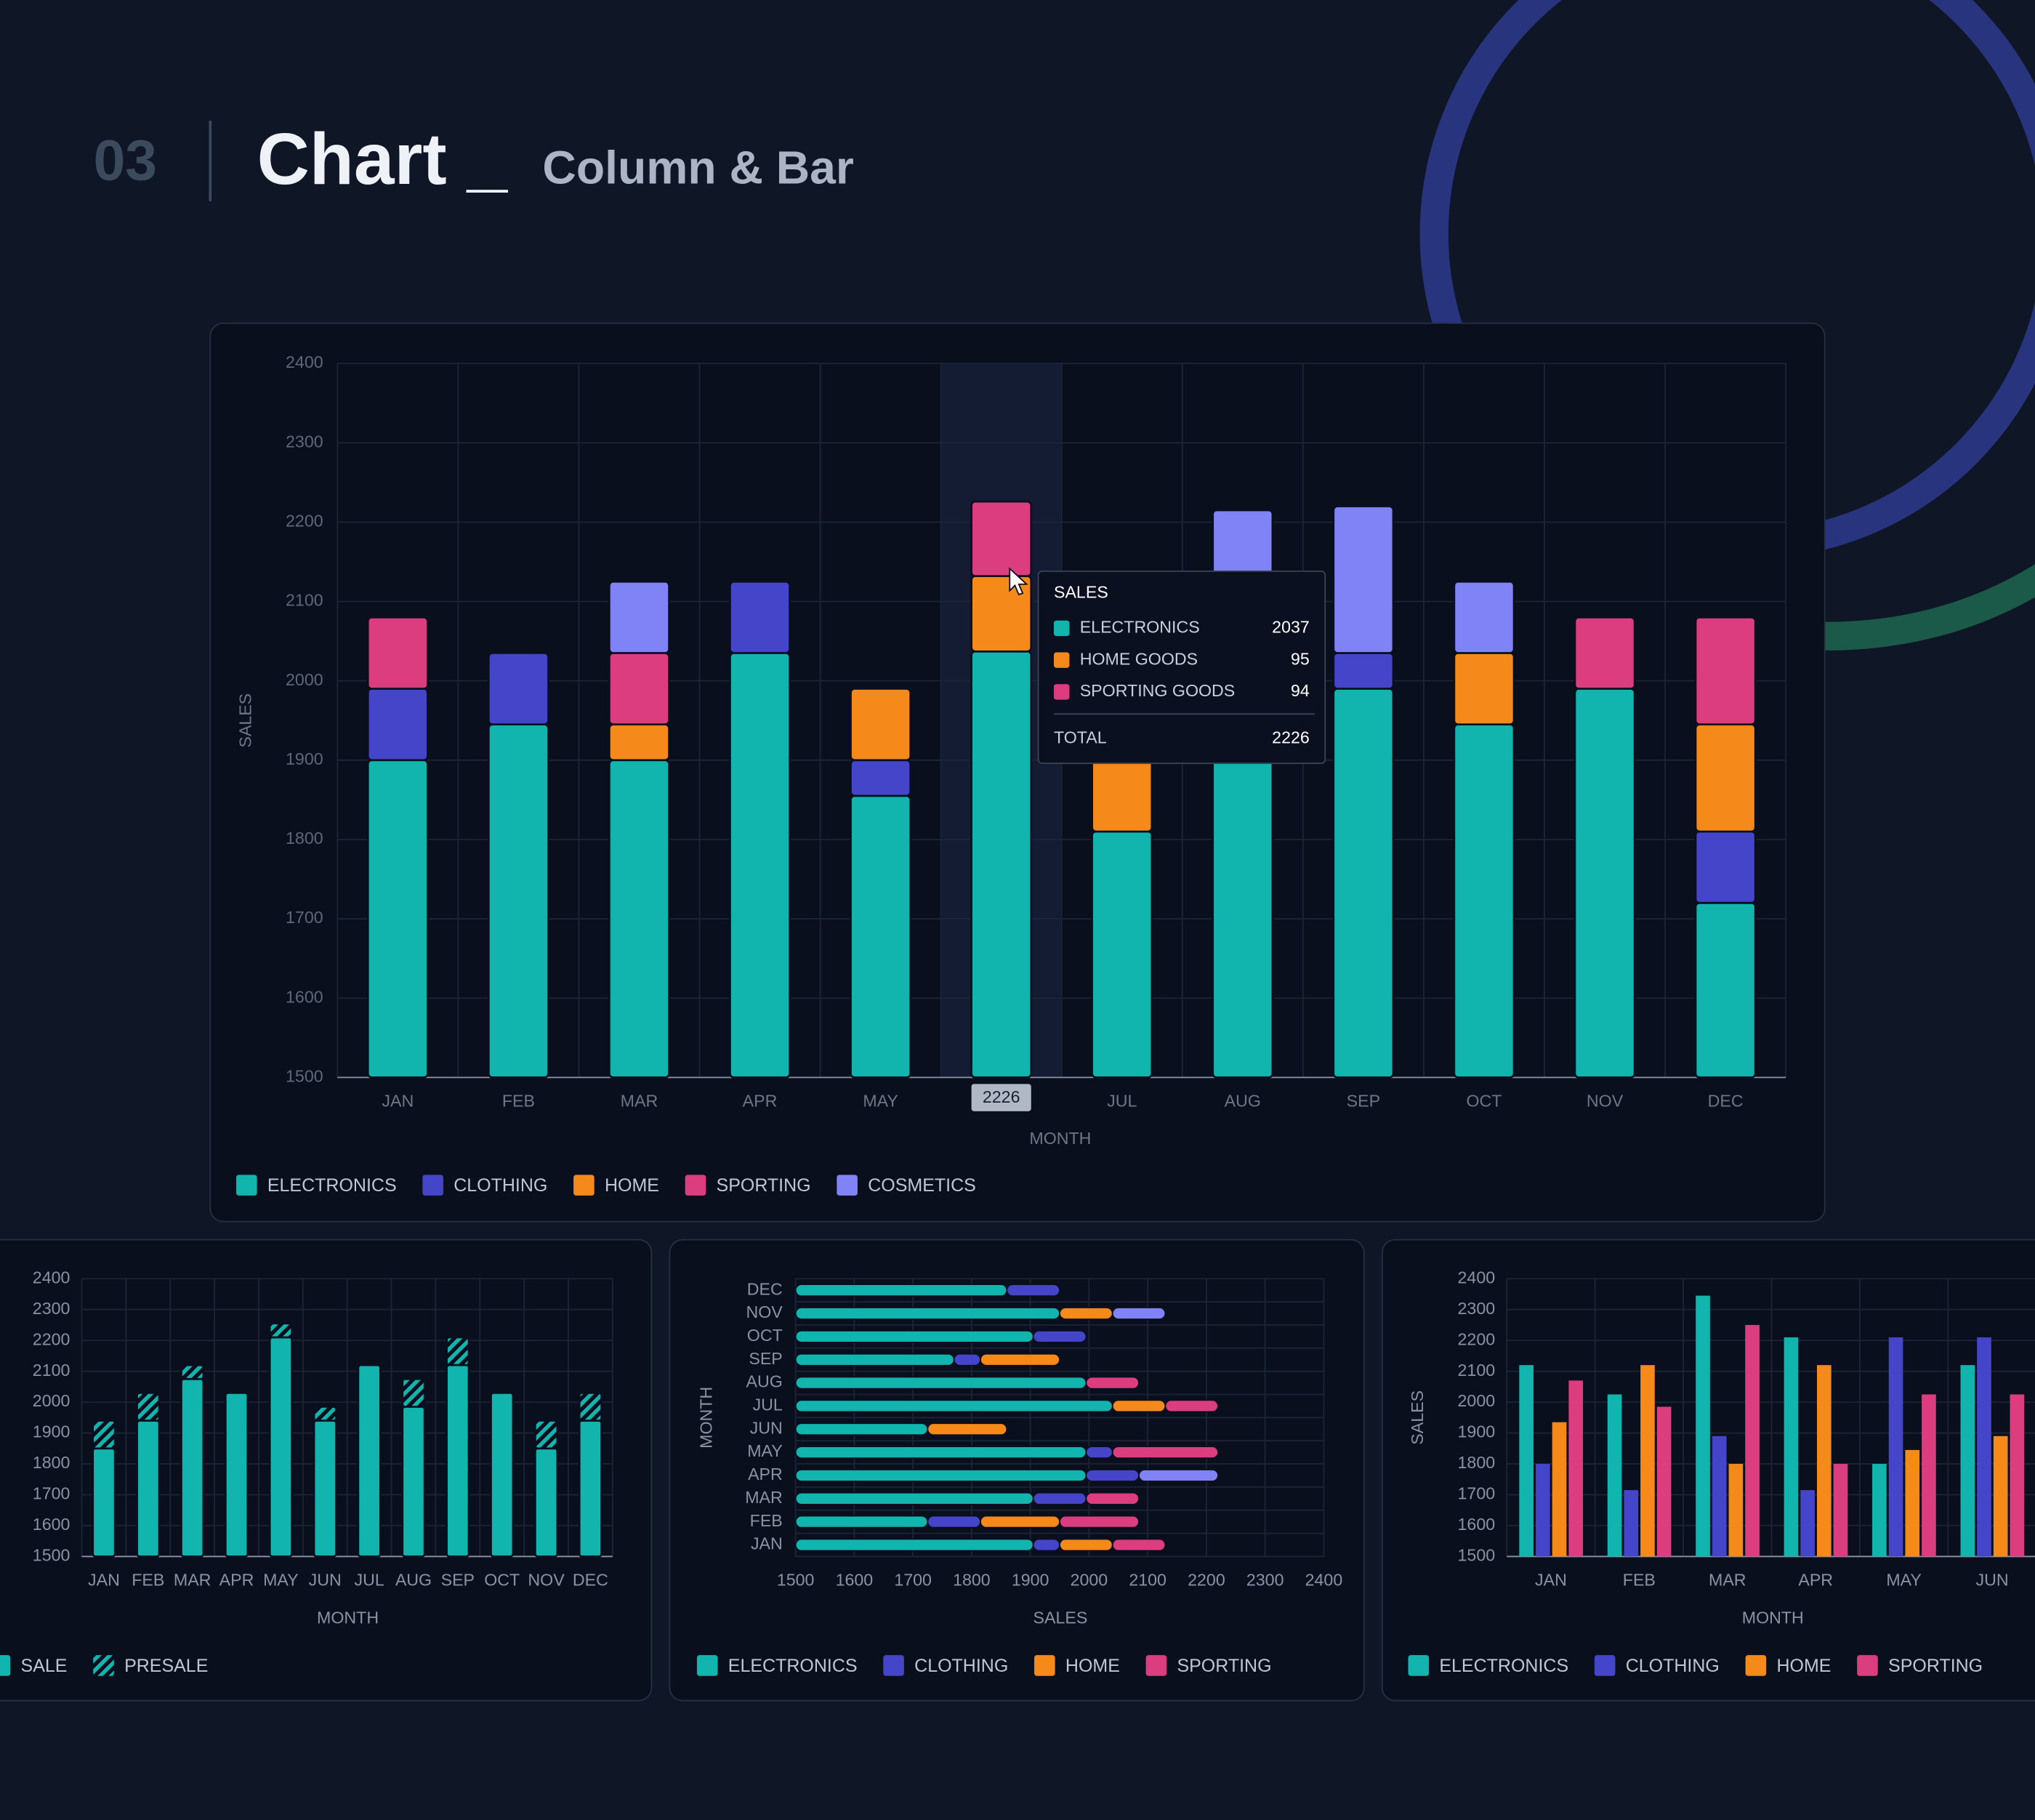 The height and width of the screenshot is (1820, 2035). What do you see at coordinates (766, 1427) in the screenshot?
I see `y-tick-label: JUN` at bounding box center [766, 1427].